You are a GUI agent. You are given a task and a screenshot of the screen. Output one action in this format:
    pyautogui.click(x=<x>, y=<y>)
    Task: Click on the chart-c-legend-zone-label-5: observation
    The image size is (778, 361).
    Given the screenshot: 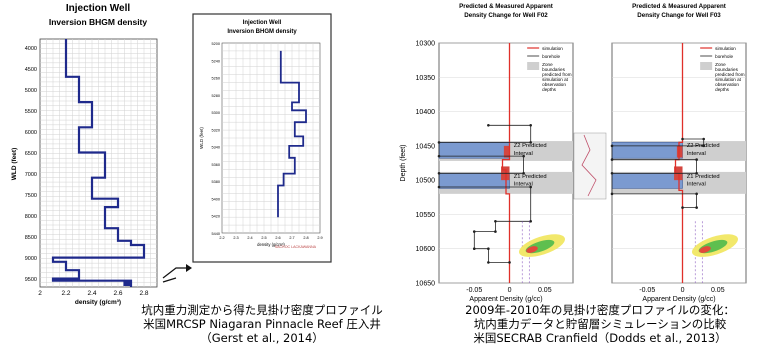 What is the action you would take?
    pyautogui.click(x=554, y=84)
    